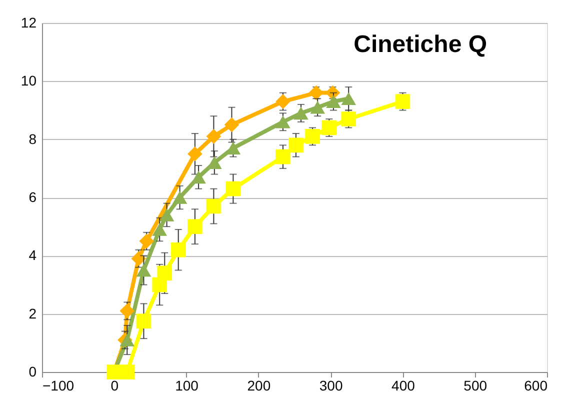 The height and width of the screenshot is (416, 571). I want to click on chart-title: Cinetiche Q, so click(420, 44).